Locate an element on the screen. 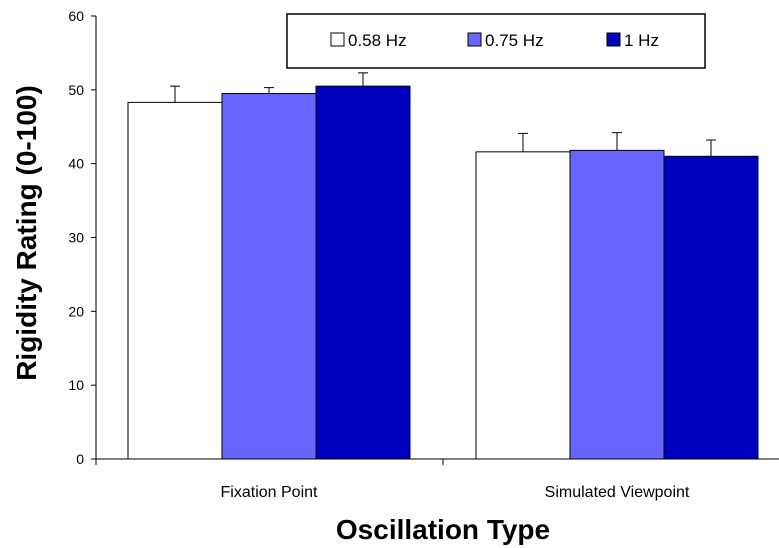 The height and width of the screenshot is (548, 779). y-tick-label: 10 is located at coordinates (76, 385).